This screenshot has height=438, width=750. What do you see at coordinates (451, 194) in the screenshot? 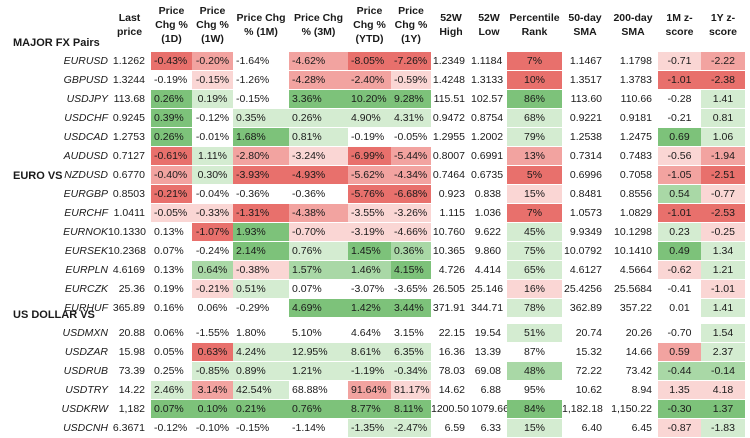
I see `table-cell: 0.923` at bounding box center [451, 194].